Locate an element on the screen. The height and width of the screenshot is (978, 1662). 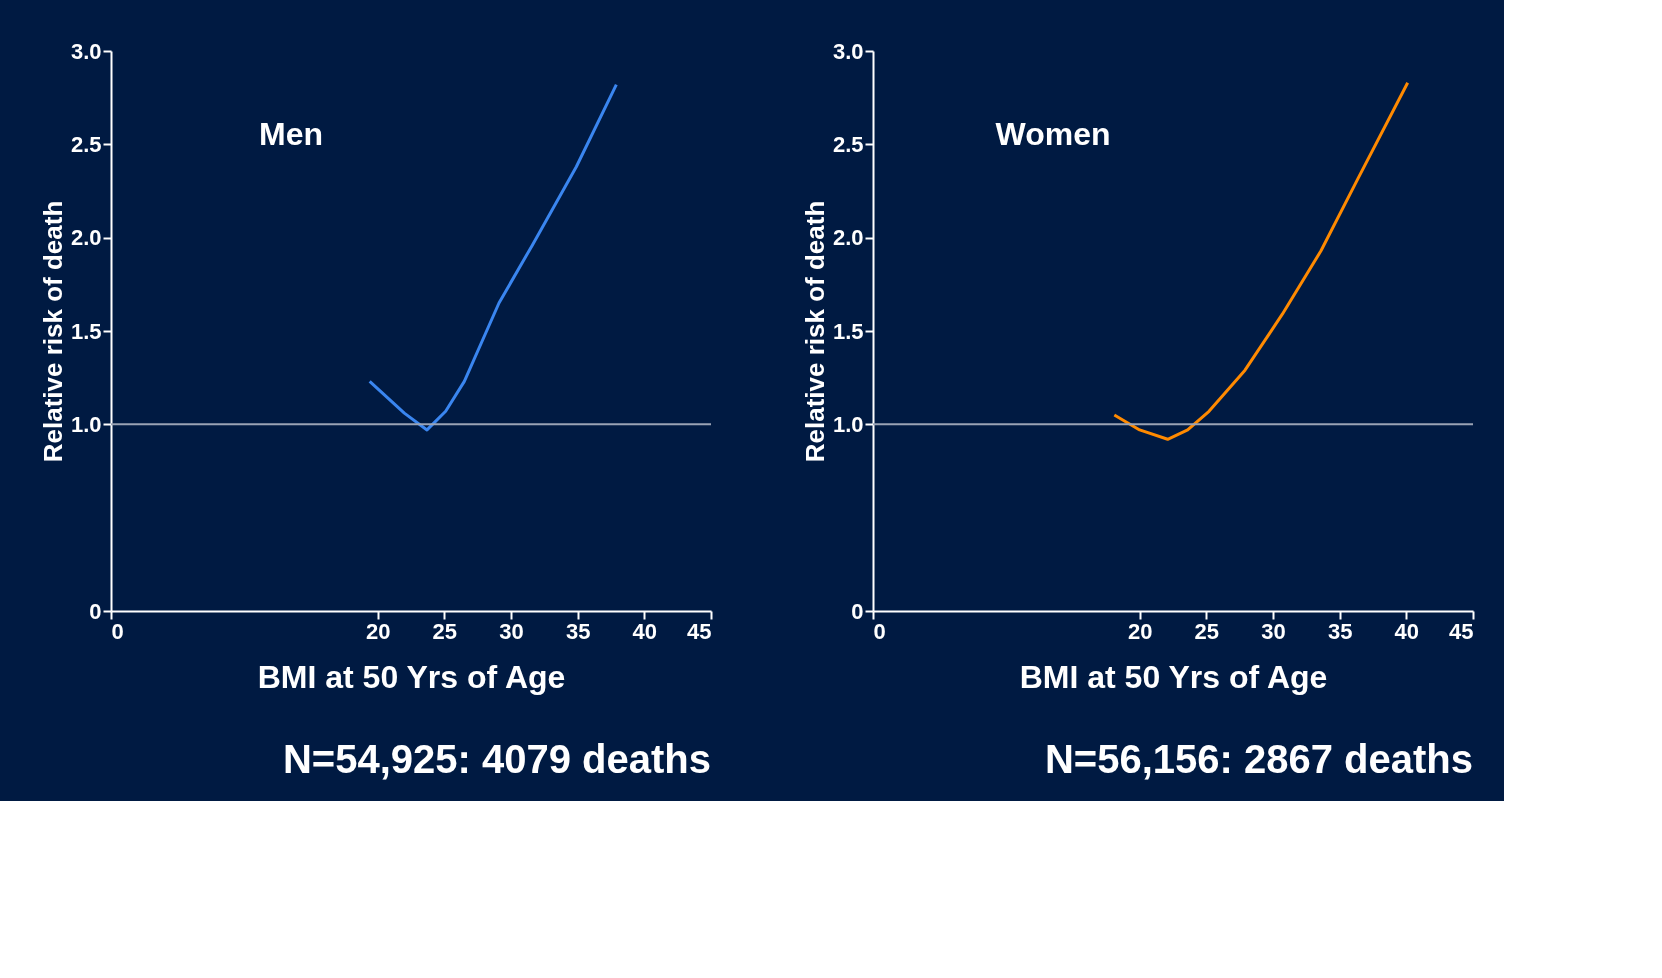
text: N=54,925: 4079 deaths is located at coordinates (496, 759).